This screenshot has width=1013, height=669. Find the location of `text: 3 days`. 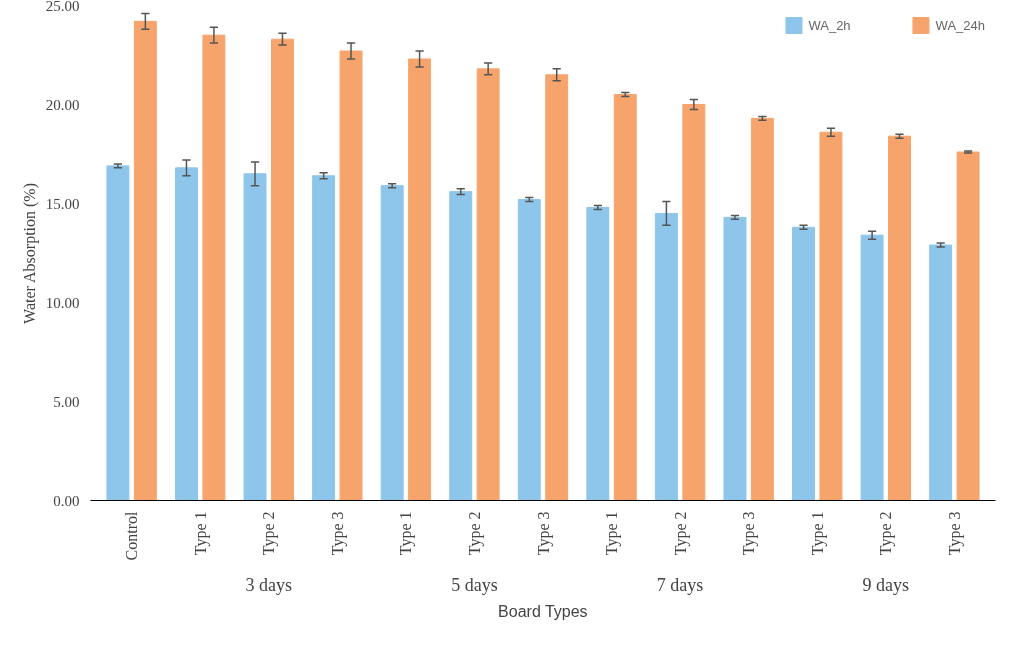

text: 3 days is located at coordinates (269, 584).